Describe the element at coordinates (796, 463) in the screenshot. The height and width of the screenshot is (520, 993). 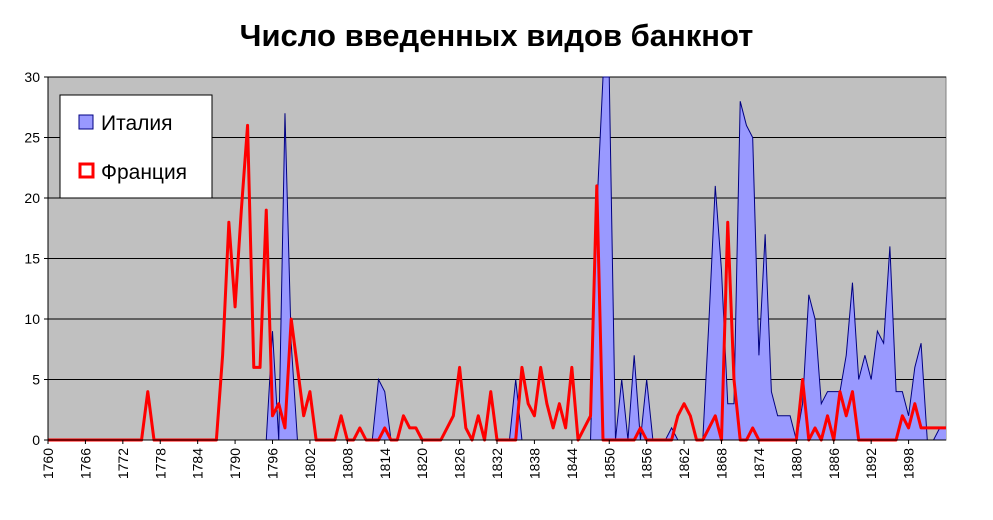
I see `x-tick-label: 1880` at that location.